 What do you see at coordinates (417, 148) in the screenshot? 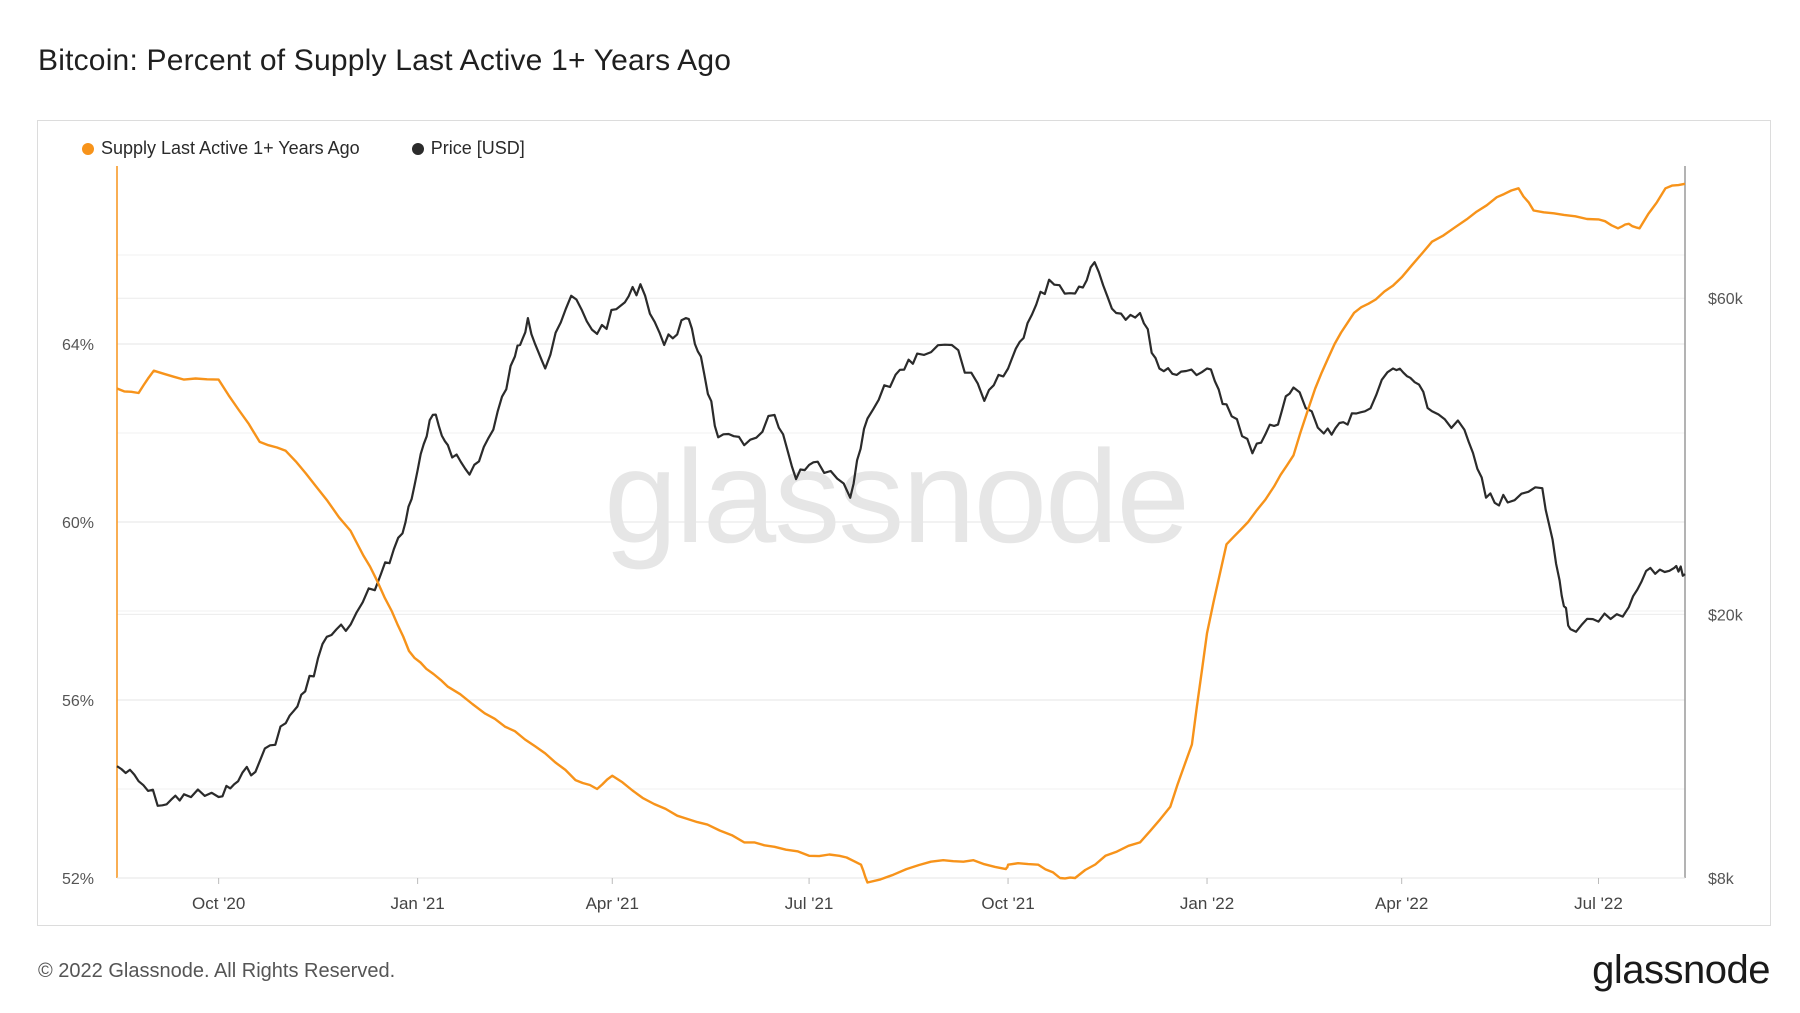
I see `legend-swatch-price` at bounding box center [417, 148].